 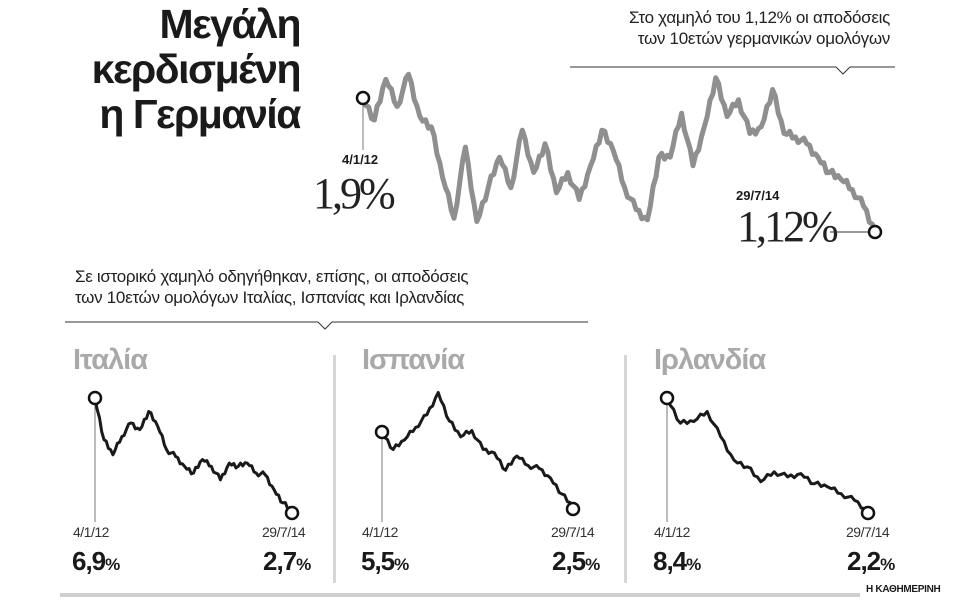 I want to click on ireland-start-date: 4/1/12, so click(x=672, y=532).